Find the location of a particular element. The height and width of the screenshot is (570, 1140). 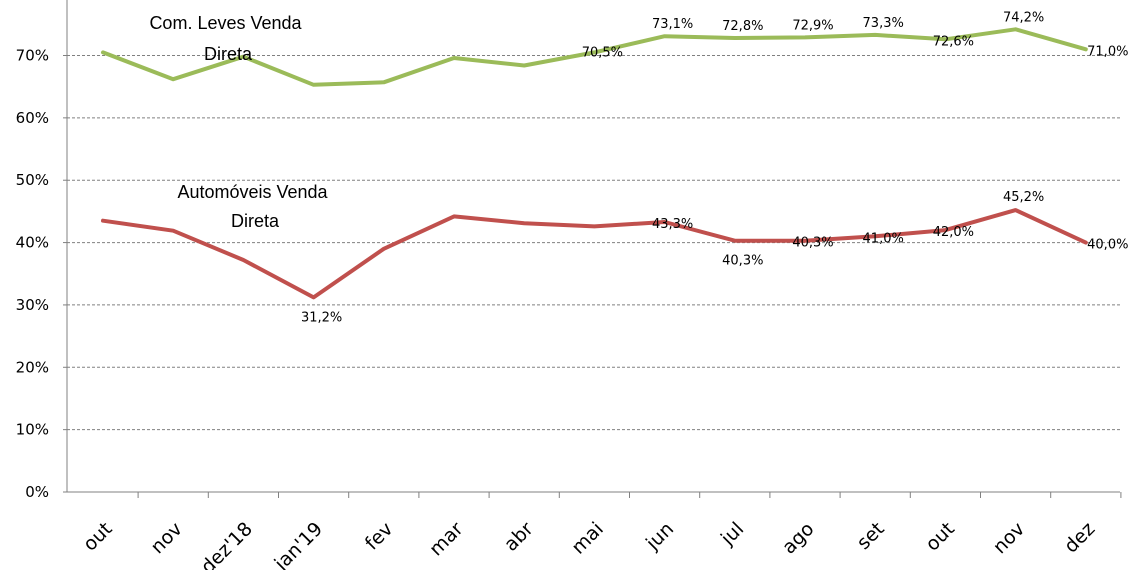

x-tick-label: jul is located at coordinates (732, 534).